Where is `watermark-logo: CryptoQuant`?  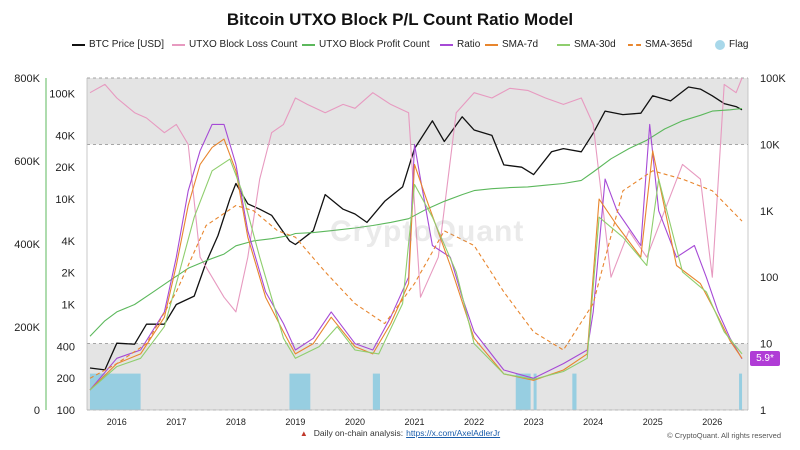 watermark-logo: CryptoQuant is located at coordinates (427, 231).